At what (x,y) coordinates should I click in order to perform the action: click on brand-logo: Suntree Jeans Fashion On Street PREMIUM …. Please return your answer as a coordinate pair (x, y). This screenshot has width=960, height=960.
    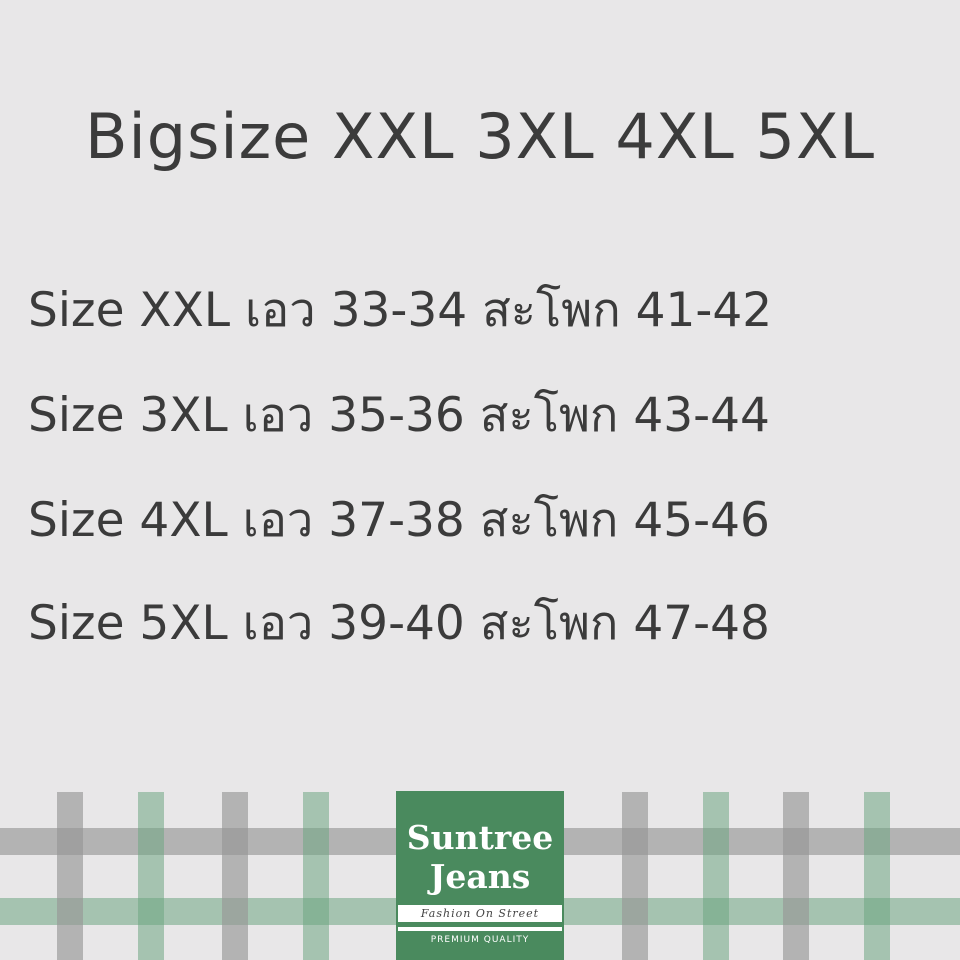
    Looking at the image, I should click on (480, 875).